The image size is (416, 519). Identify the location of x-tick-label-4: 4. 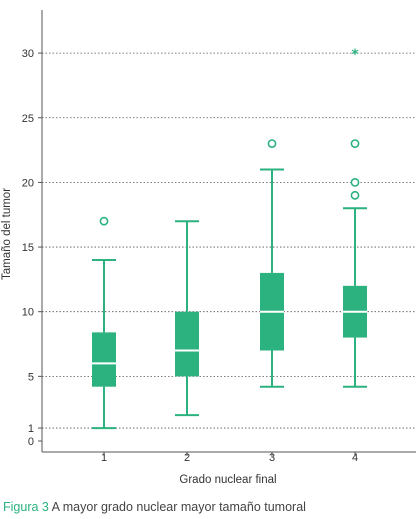
(355, 458).